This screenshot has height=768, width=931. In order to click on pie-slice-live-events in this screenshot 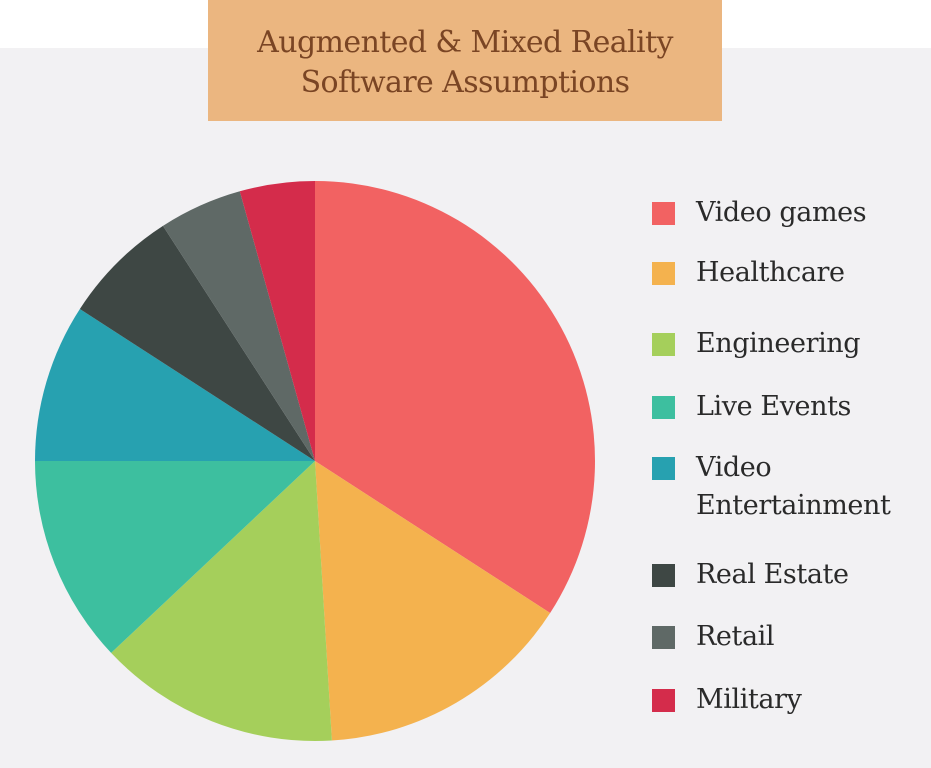, I will do `click(175, 557)`.